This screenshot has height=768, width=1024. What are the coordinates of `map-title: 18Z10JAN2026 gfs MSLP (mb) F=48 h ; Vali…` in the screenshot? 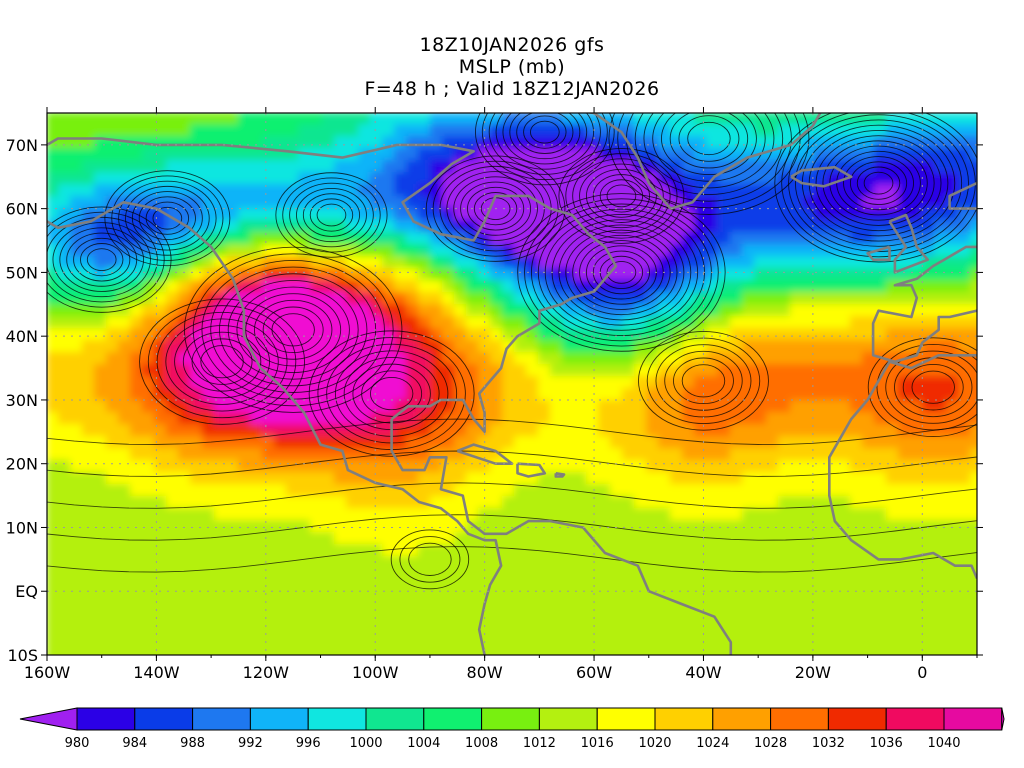 It's located at (512, 67).